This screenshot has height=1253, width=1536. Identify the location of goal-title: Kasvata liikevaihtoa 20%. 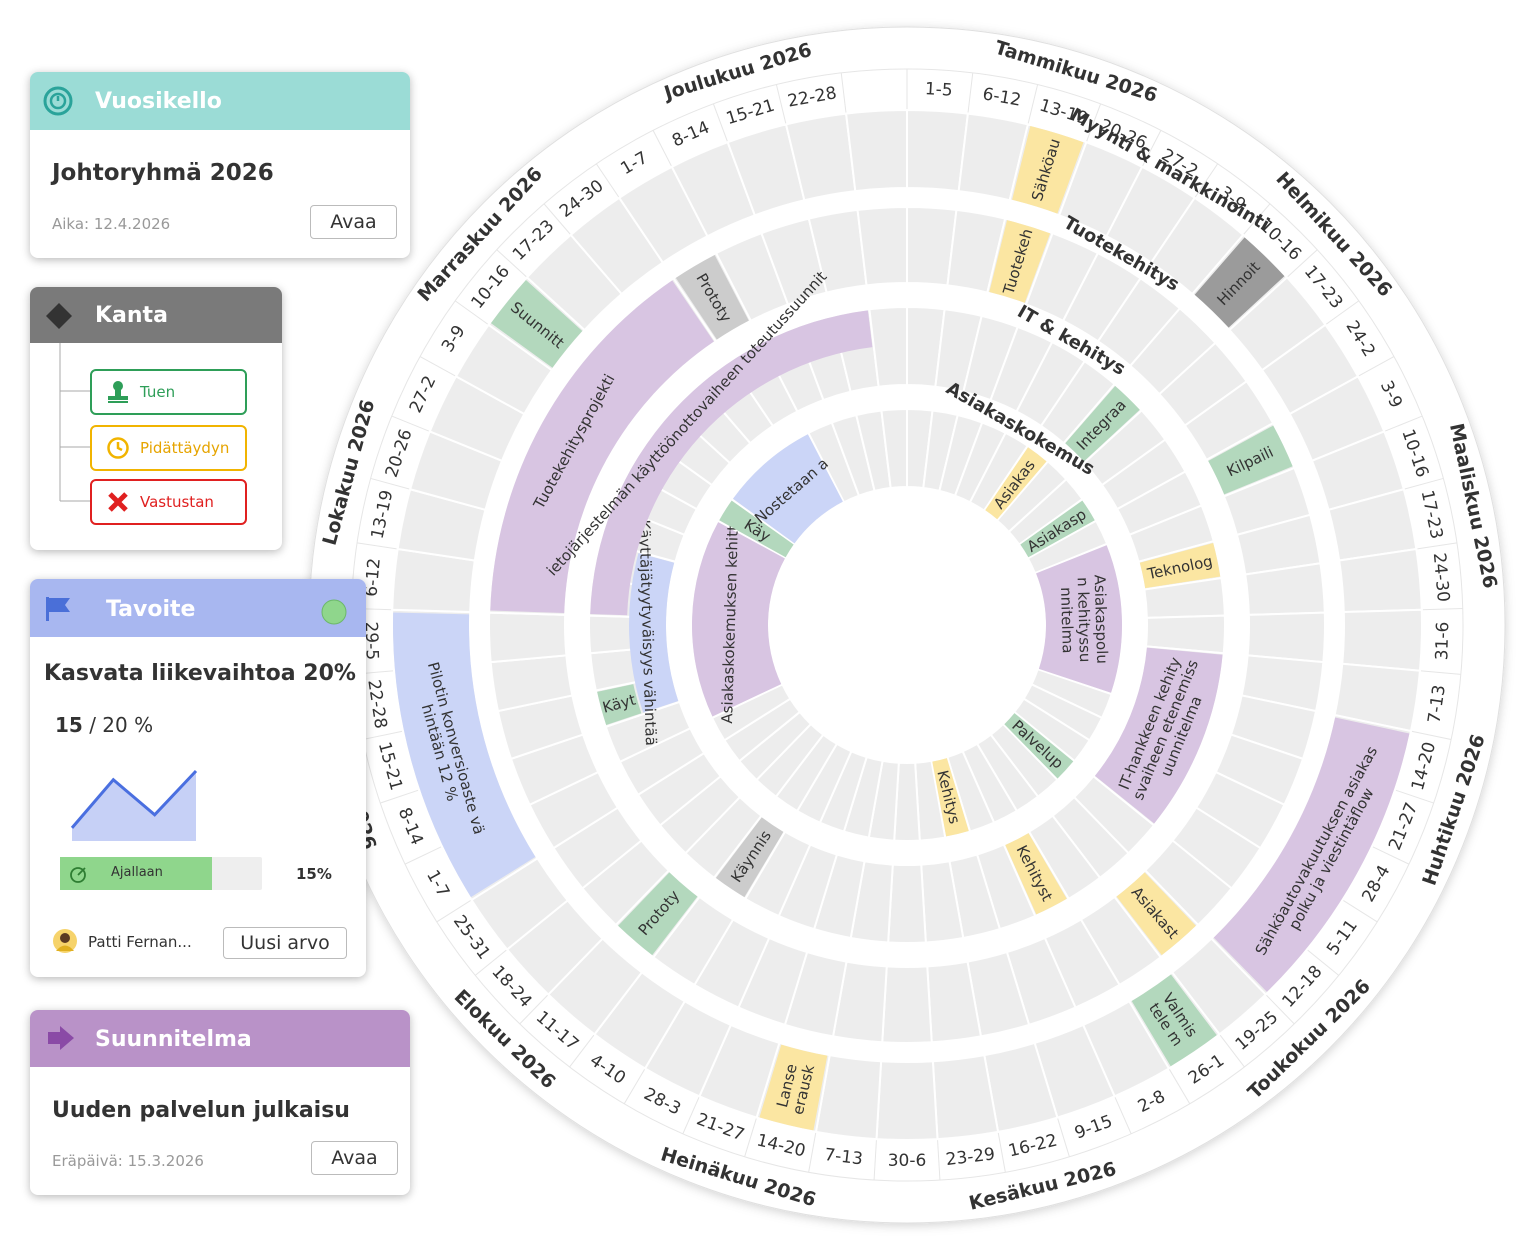
(200, 673).